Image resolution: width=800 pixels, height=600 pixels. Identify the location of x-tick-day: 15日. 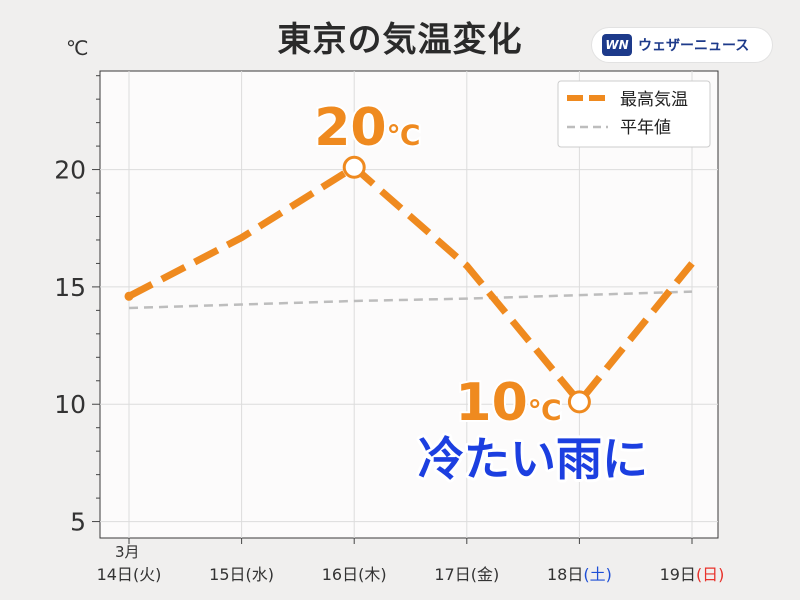
(227, 574).